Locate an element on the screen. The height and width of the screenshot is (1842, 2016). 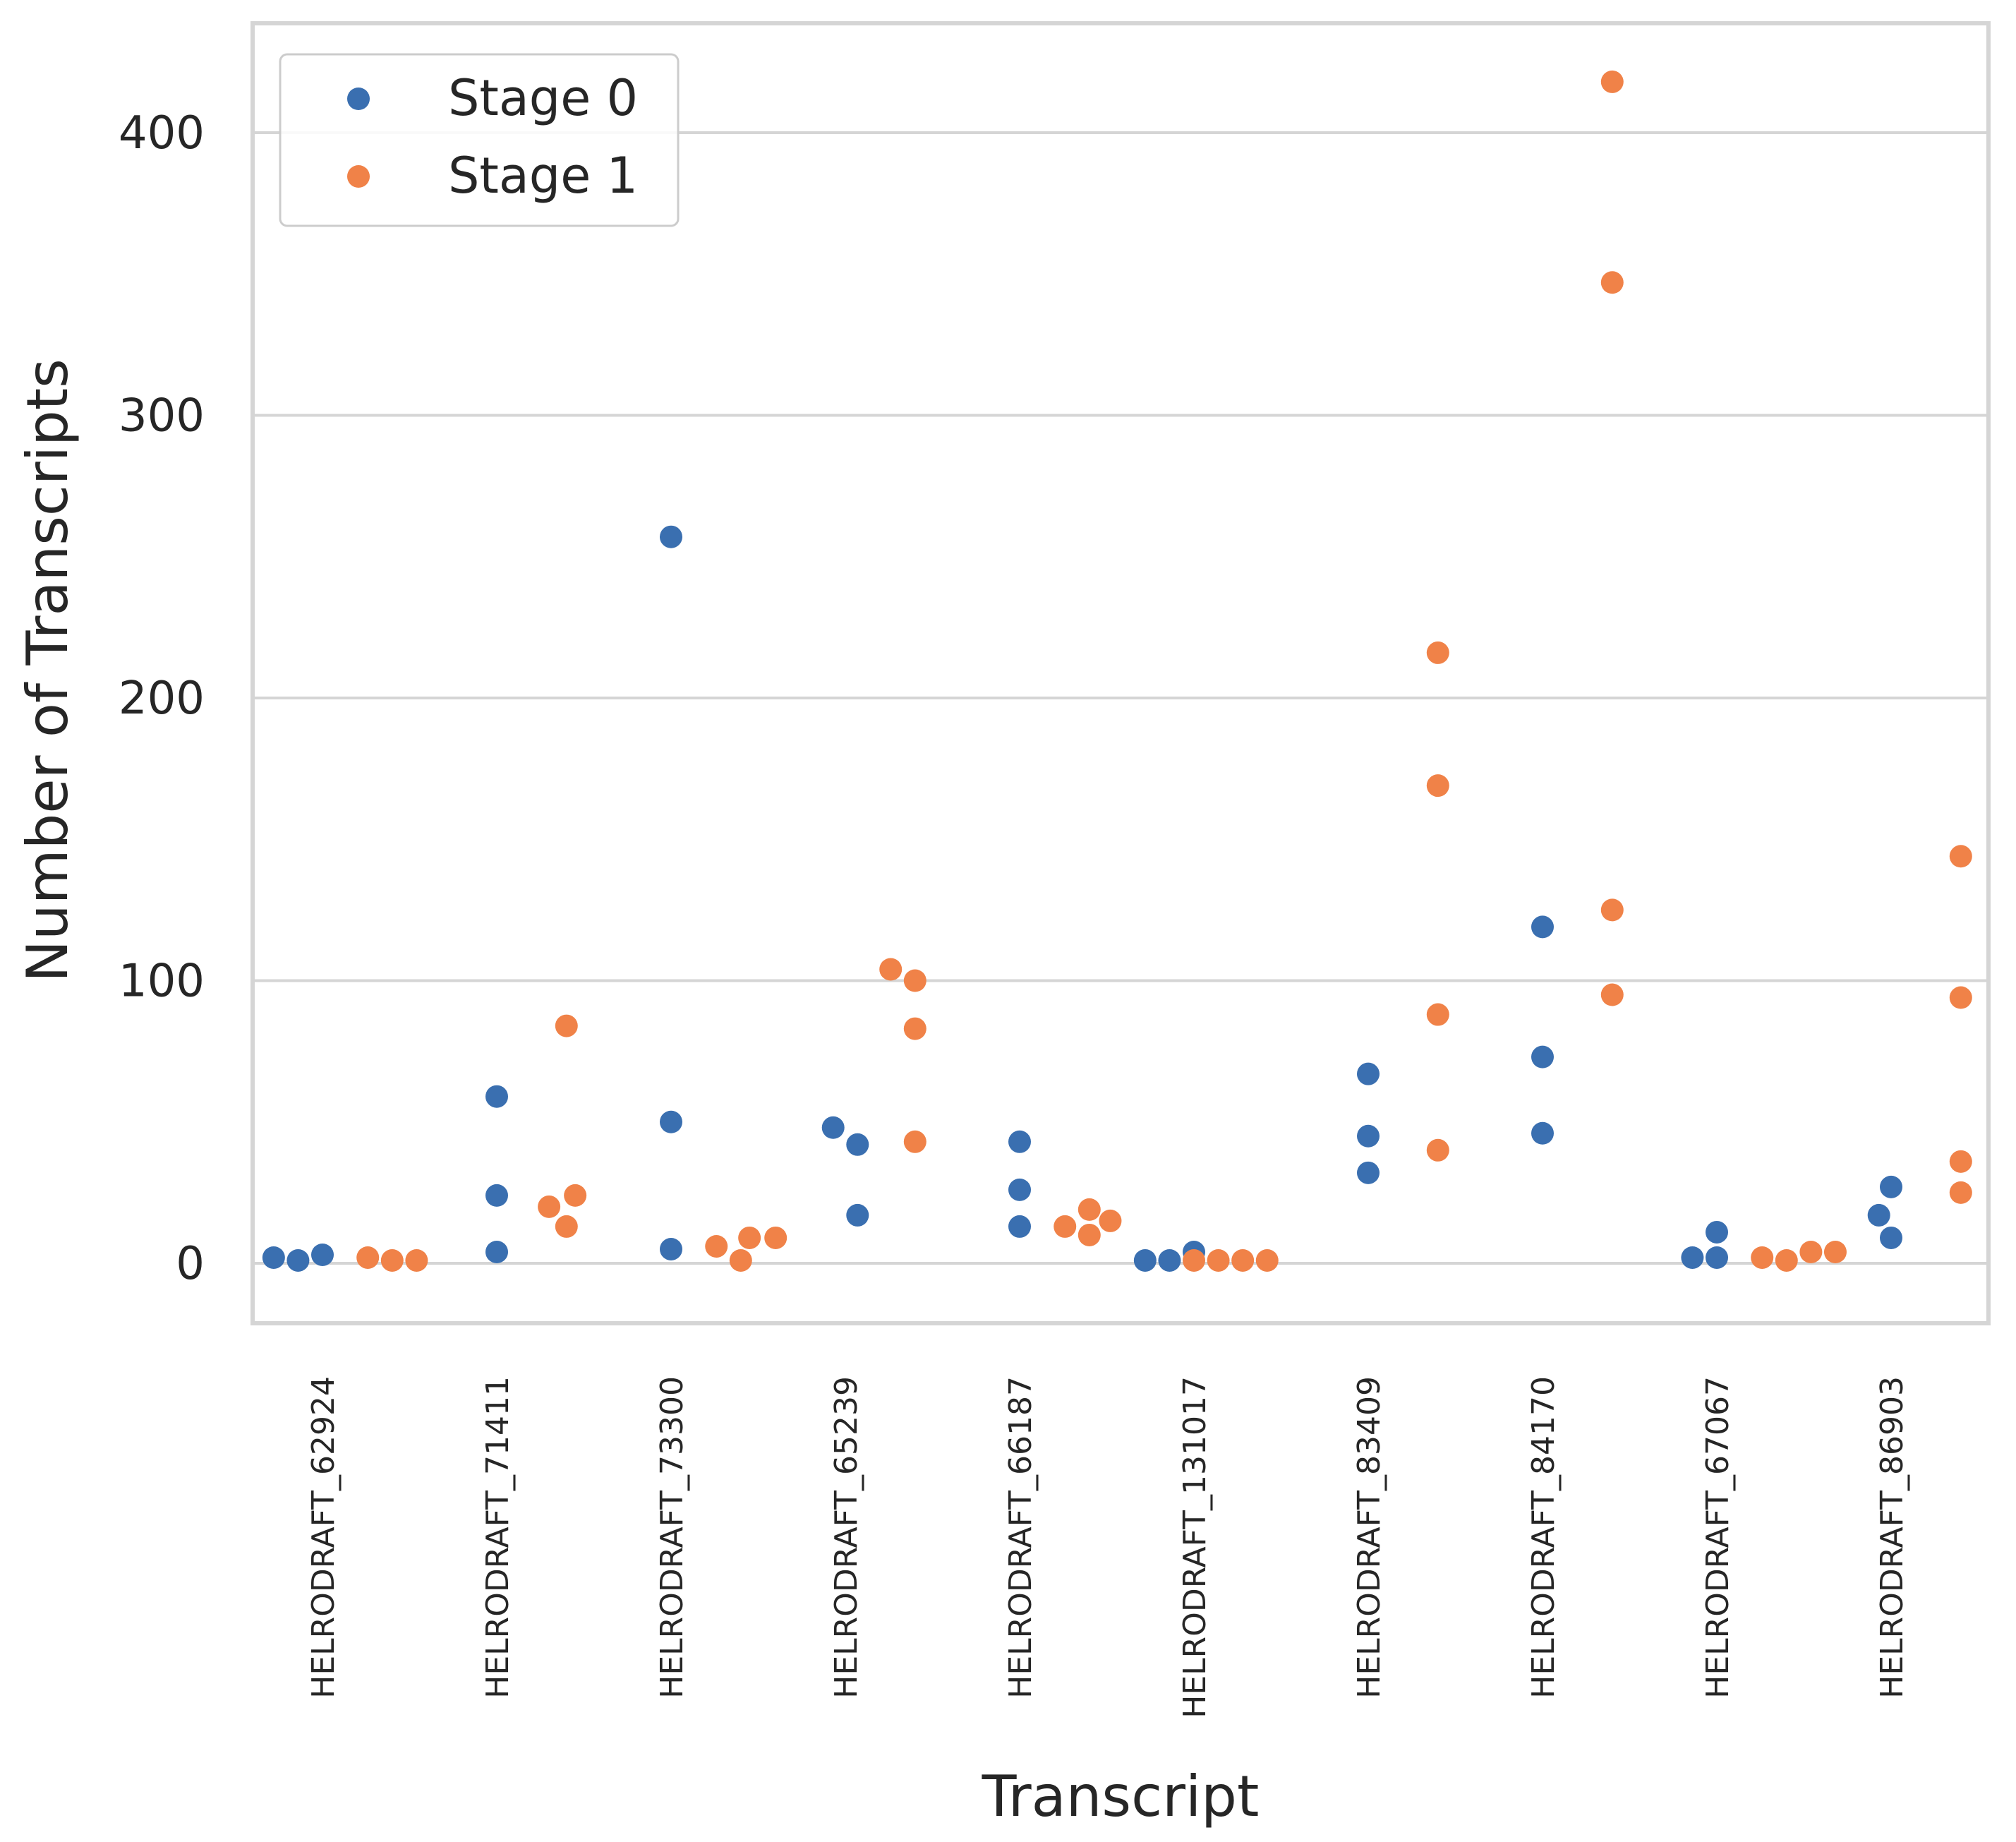
x-tick-label: HELRODRAFT_62924 is located at coordinates (324, 1537).